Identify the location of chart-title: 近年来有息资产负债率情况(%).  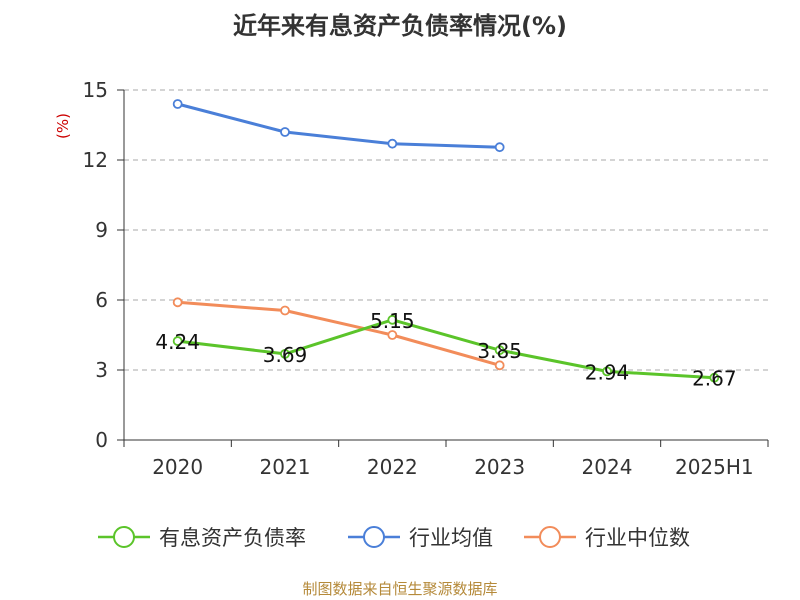
(400, 26).